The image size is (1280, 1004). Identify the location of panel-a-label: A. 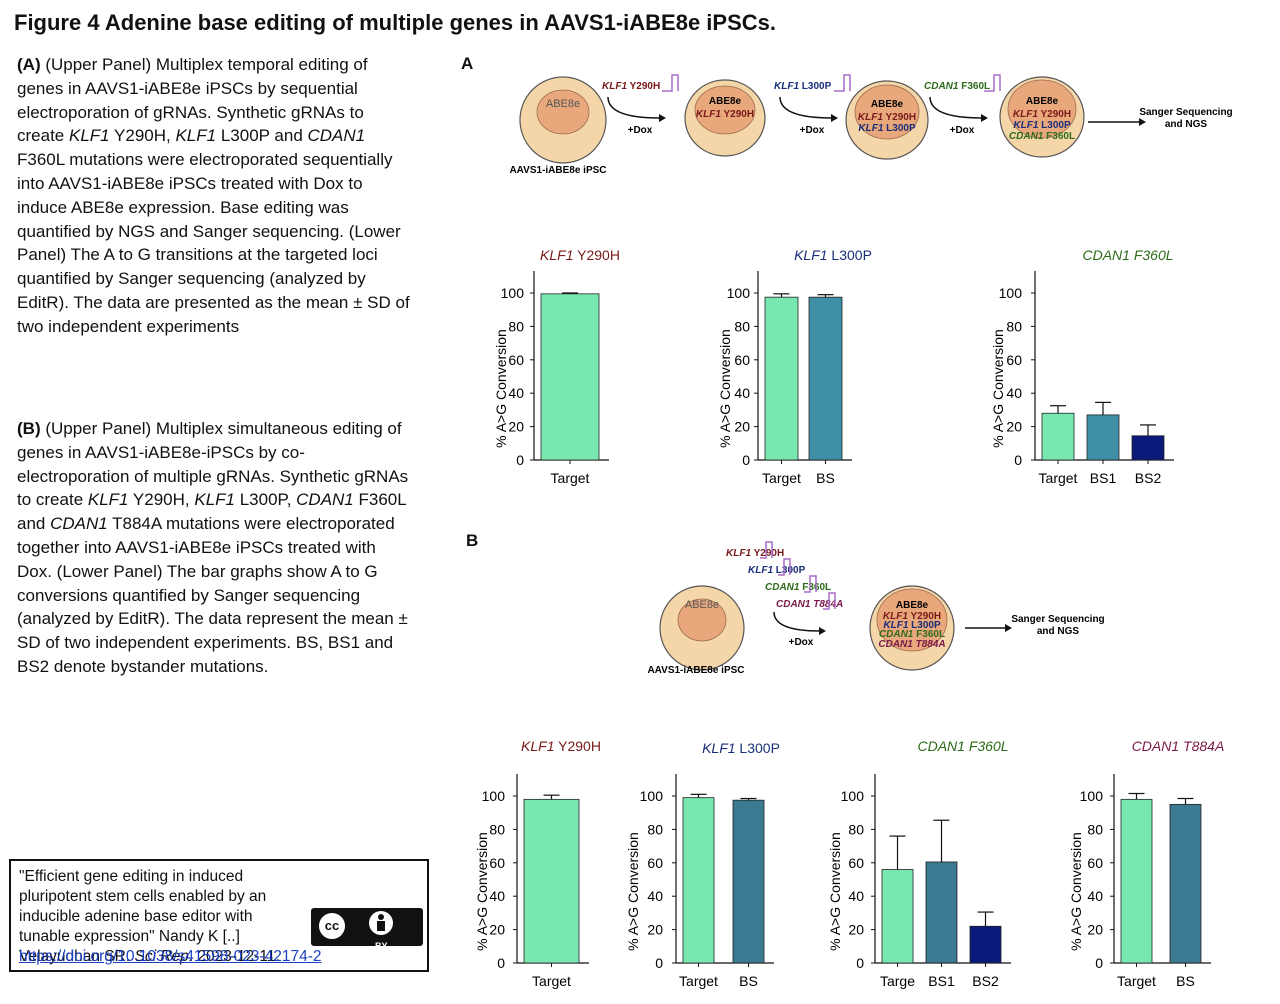
(467, 63).